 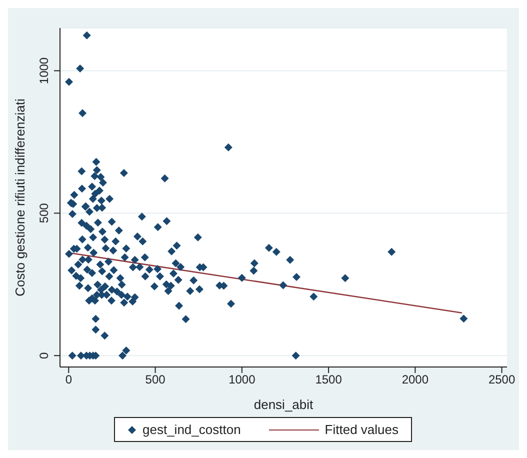 I want to click on legend-label: gest_ind_costton, so click(x=191, y=429).